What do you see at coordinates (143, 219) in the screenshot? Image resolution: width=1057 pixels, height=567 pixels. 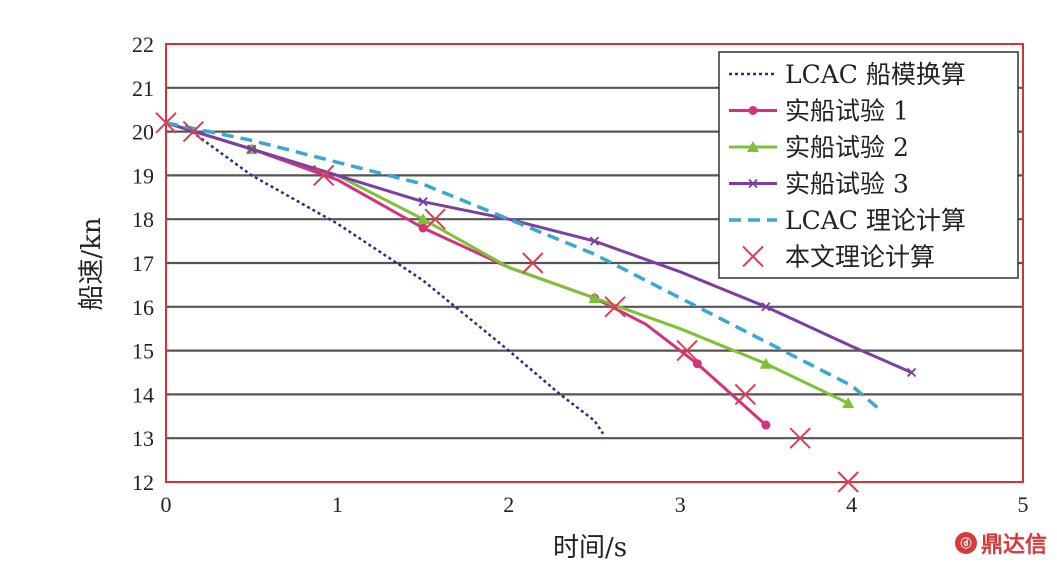 I see `y-tick-label-18: 18` at bounding box center [143, 219].